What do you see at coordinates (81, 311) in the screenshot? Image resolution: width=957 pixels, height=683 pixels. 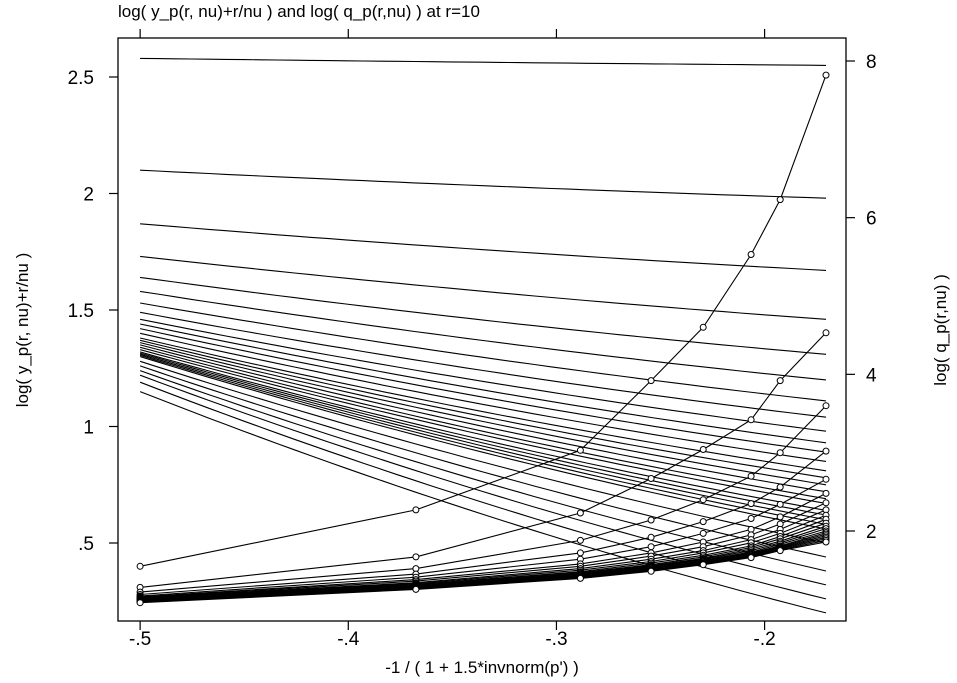 I see `y-left-tick-label-3: 1.5` at bounding box center [81, 311].